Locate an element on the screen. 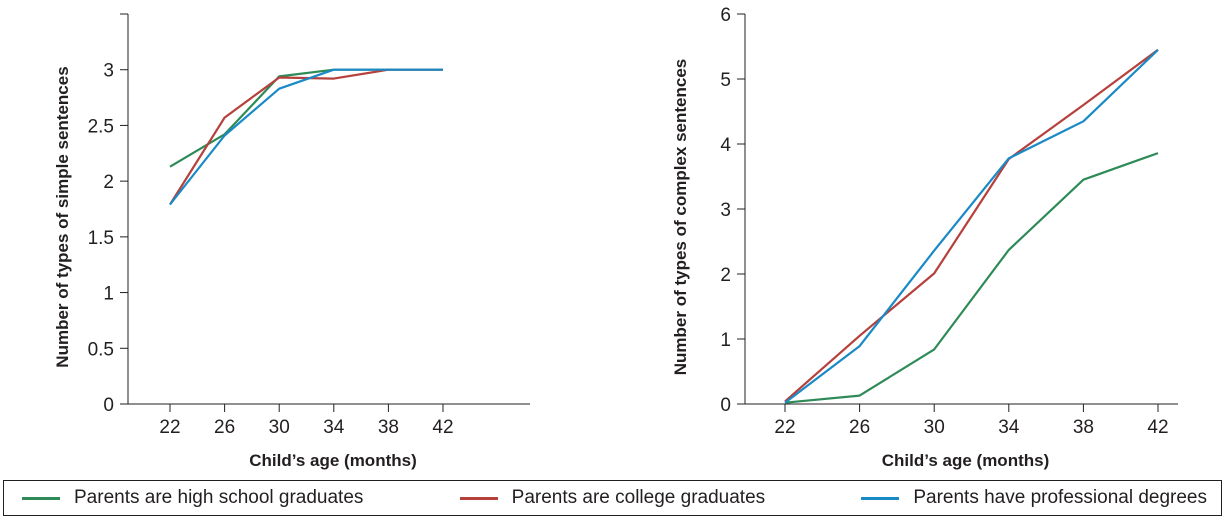  y-tick-label: 4 is located at coordinates (725, 145).